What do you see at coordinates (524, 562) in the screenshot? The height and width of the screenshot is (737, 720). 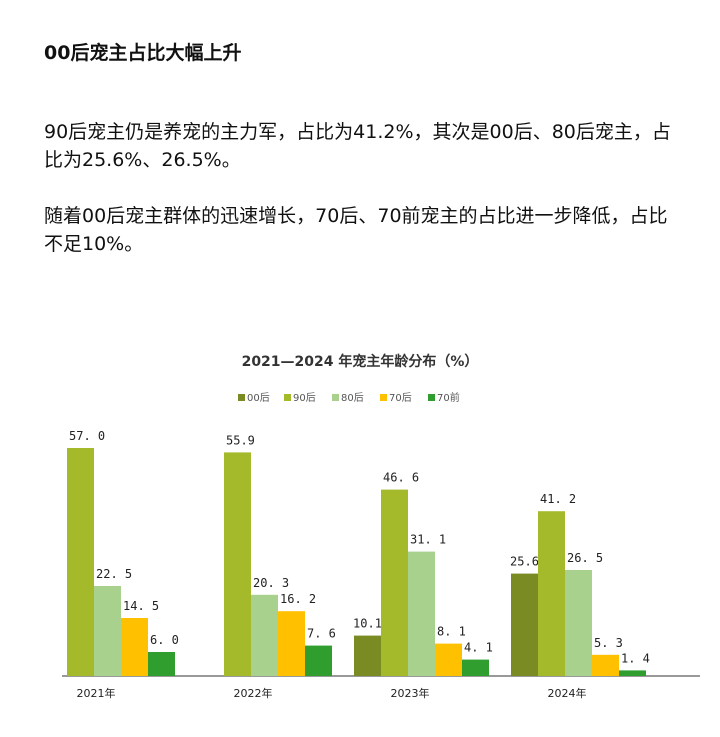 I see `data-label: 25.6` at bounding box center [524, 562].